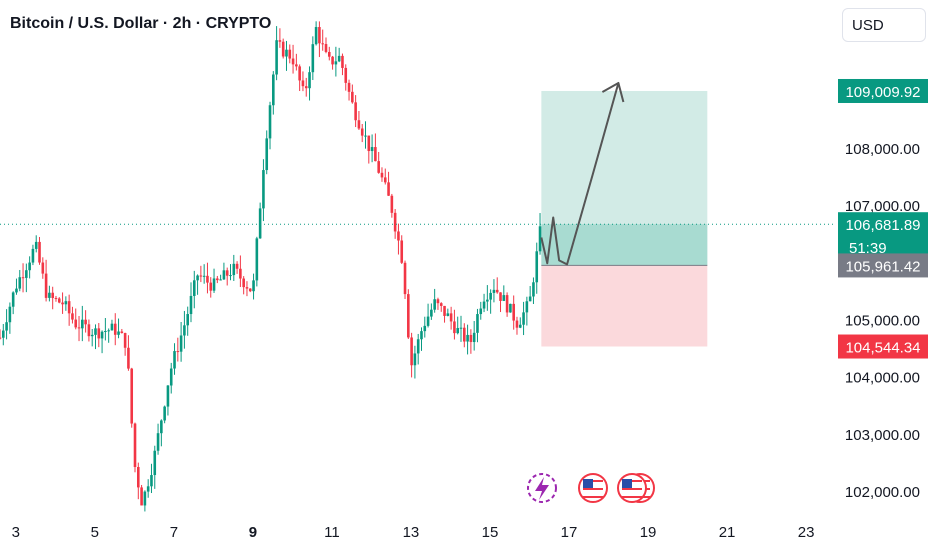  What do you see at coordinates (542, 488) in the screenshot?
I see `lightning-event-icon` at bounding box center [542, 488].